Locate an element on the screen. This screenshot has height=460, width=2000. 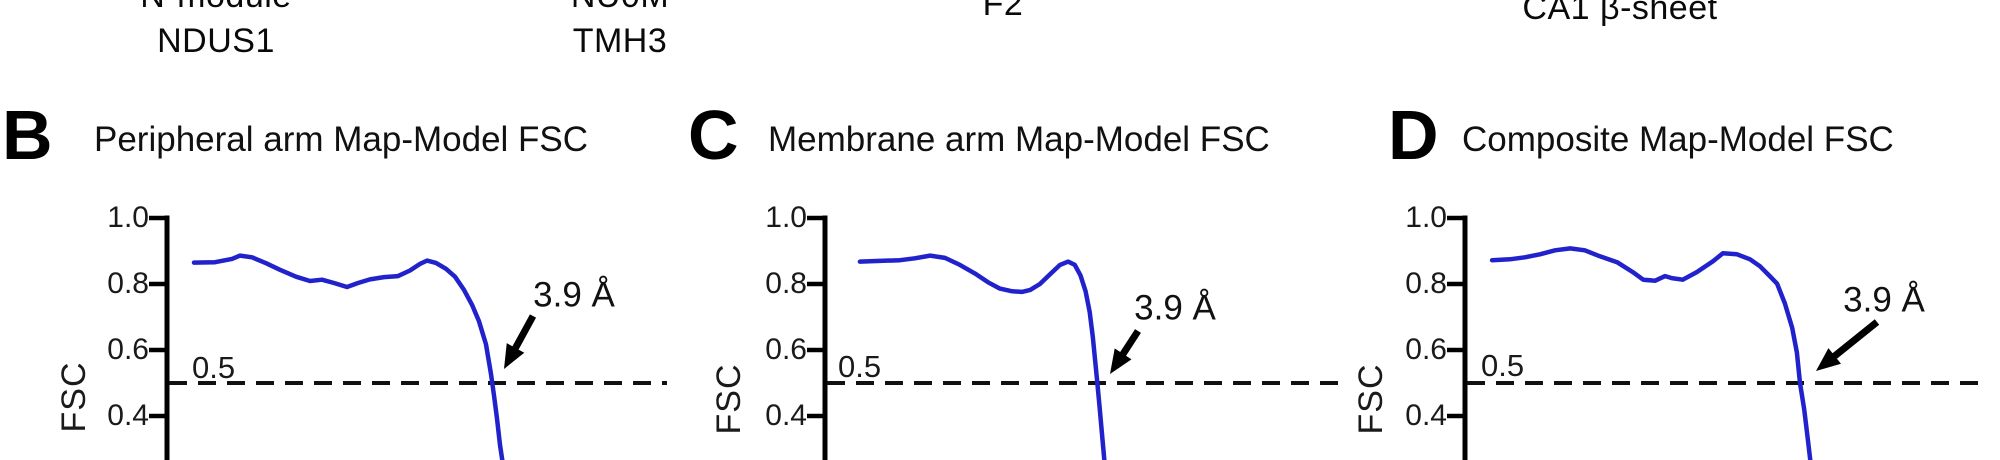
top-label-f2: F2 is located at coordinates (1003, 11).